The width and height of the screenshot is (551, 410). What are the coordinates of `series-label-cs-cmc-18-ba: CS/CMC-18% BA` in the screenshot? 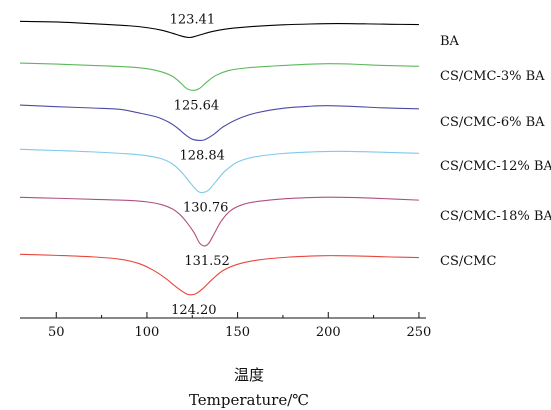 It's located at (495, 216).